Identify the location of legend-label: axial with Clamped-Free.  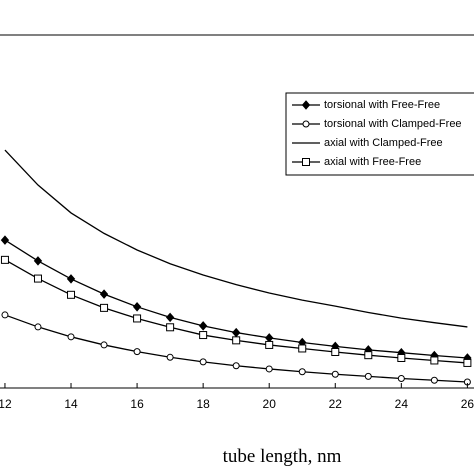
(383, 143).